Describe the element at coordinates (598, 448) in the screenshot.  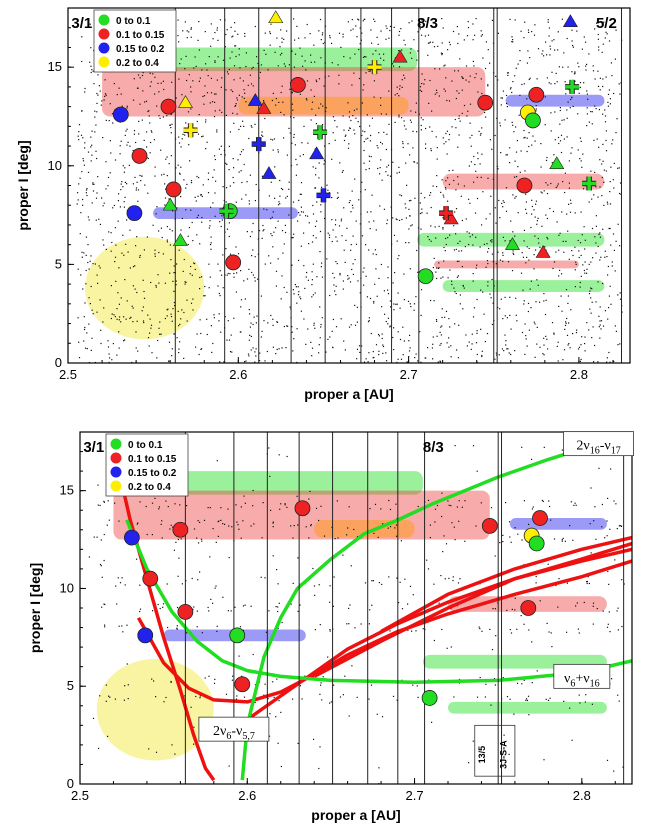
I see `annotation-1: 2ν16-ν17` at that location.